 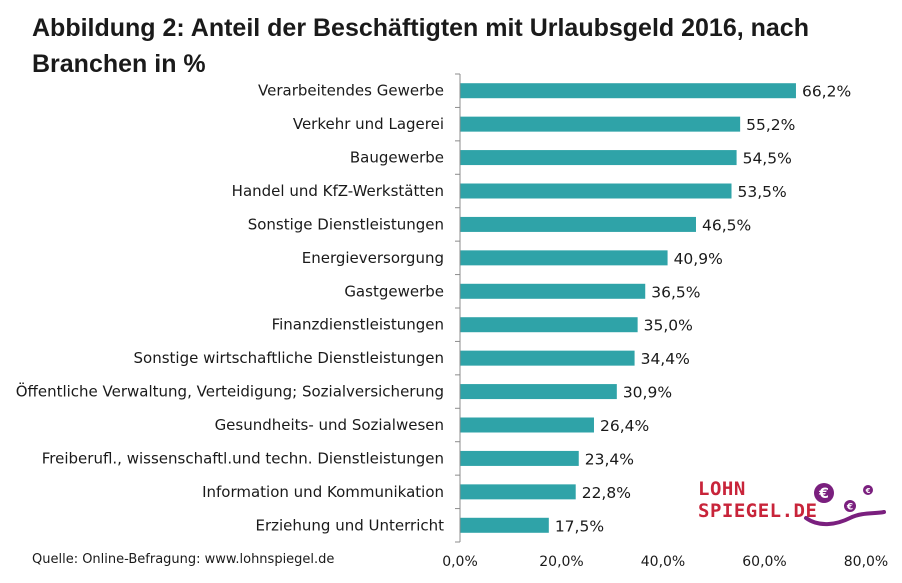 I want to click on category-label: Baugewerbe, so click(x=397, y=158).